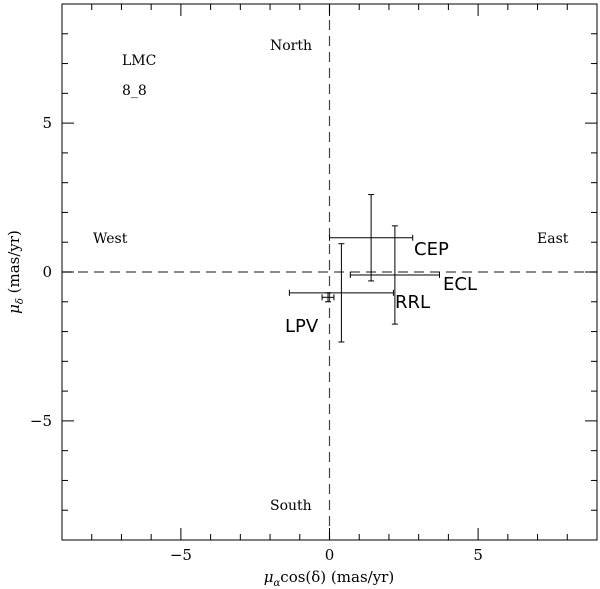  What do you see at coordinates (329, 578) in the screenshot?
I see `x-axis-label: μαcos(δ) (mas/yr)` at bounding box center [329, 578].